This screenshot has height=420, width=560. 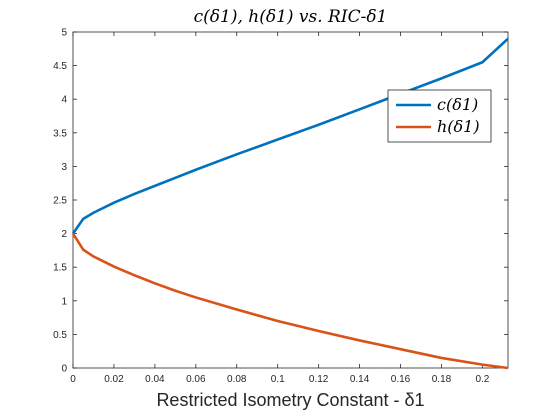 What do you see at coordinates (60, 133) in the screenshot?
I see `y-tick-label: 3.5` at bounding box center [60, 133].